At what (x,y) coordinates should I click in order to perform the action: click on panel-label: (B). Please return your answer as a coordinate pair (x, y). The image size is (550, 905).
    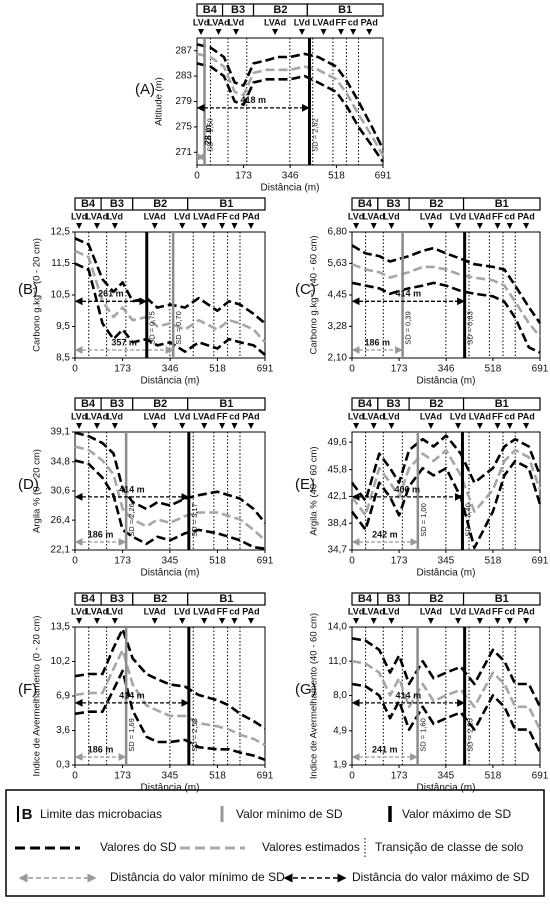
    Looking at the image, I should click on (28, 289).